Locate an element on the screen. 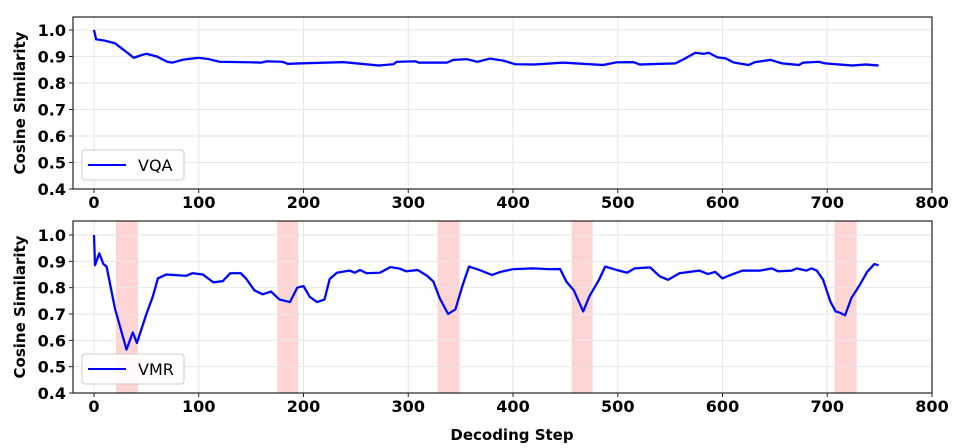 The image size is (958, 448). legend: VMR is located at coordinates (133, 369).